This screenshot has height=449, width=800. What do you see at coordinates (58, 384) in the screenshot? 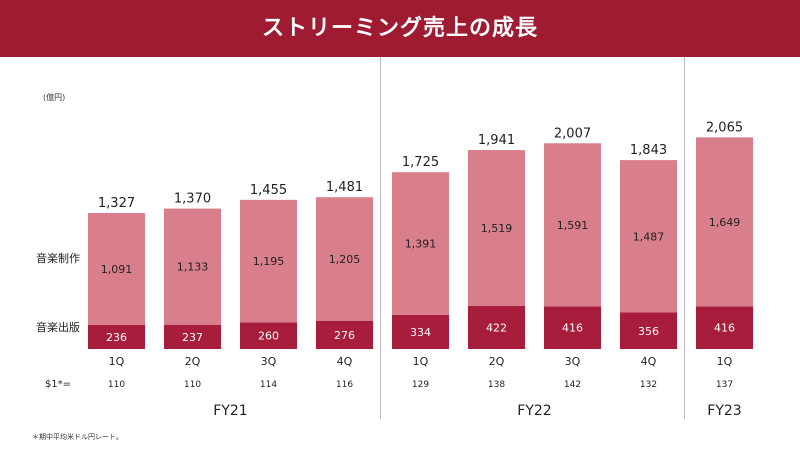
I see `rate-label: $1*=` at bounding box center [58, 384].